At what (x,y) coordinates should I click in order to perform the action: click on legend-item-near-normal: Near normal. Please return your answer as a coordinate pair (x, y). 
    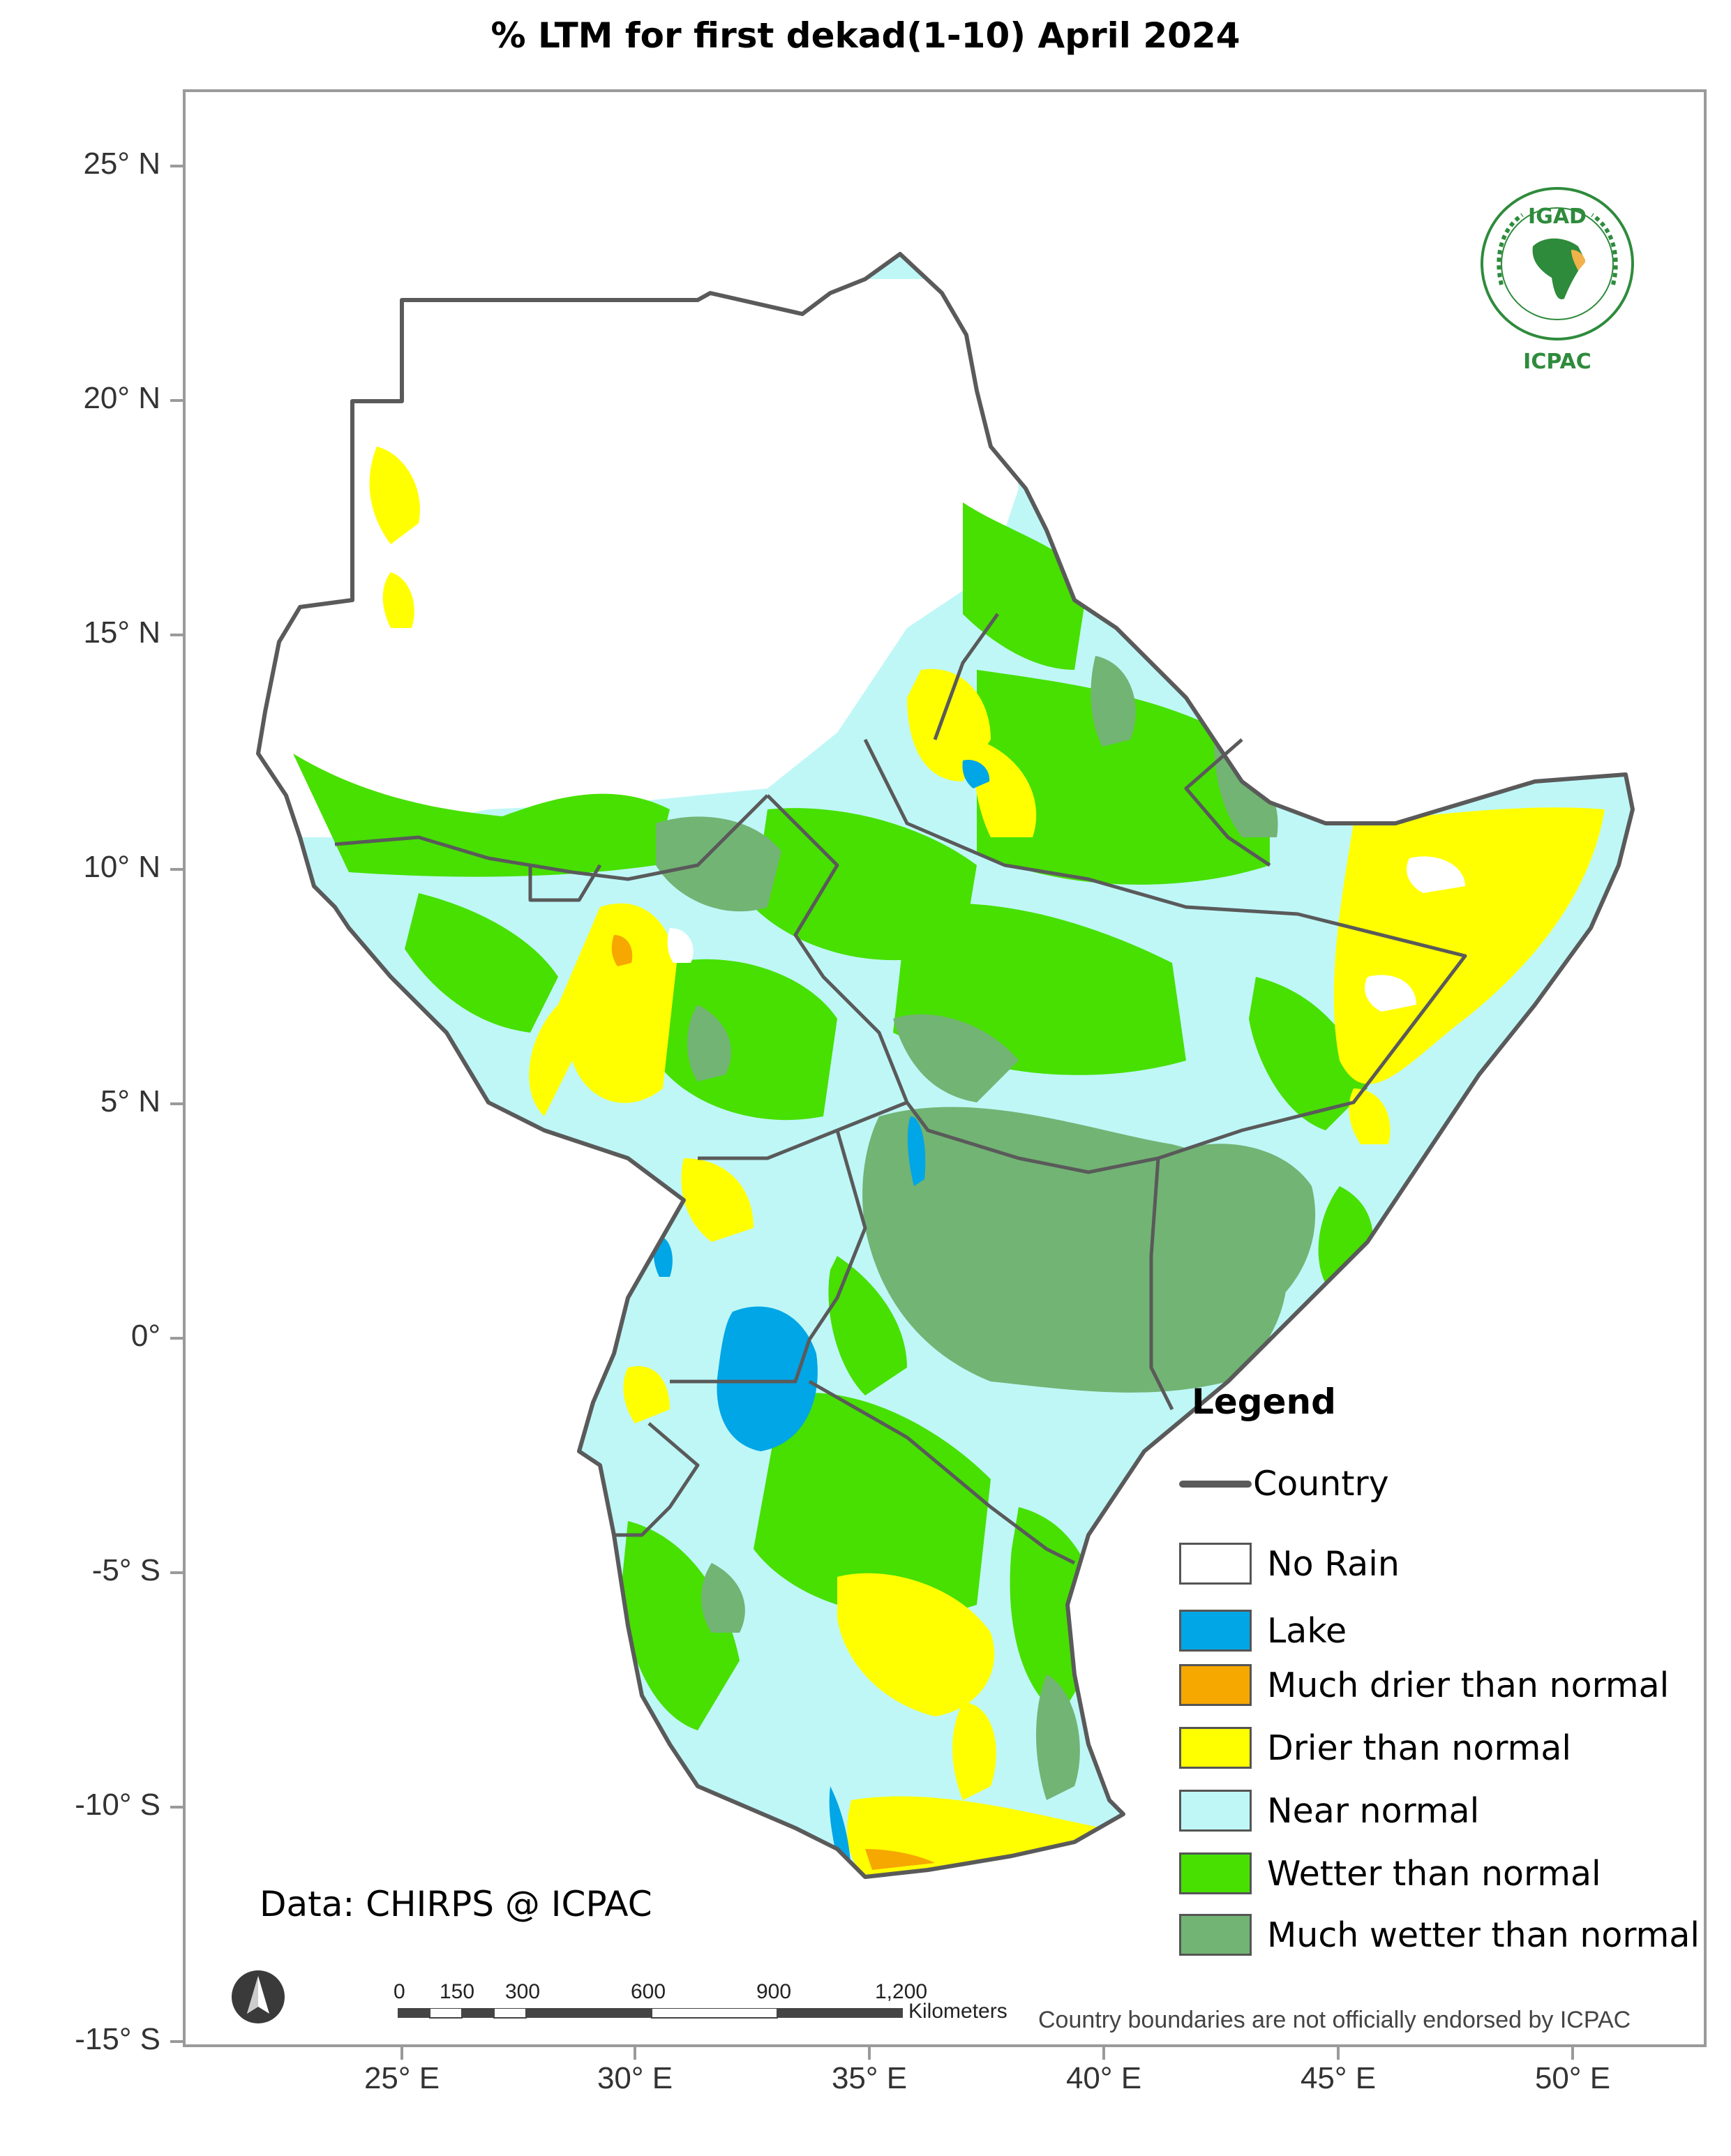
    Looking at the image, I should click on (1329, 1810).